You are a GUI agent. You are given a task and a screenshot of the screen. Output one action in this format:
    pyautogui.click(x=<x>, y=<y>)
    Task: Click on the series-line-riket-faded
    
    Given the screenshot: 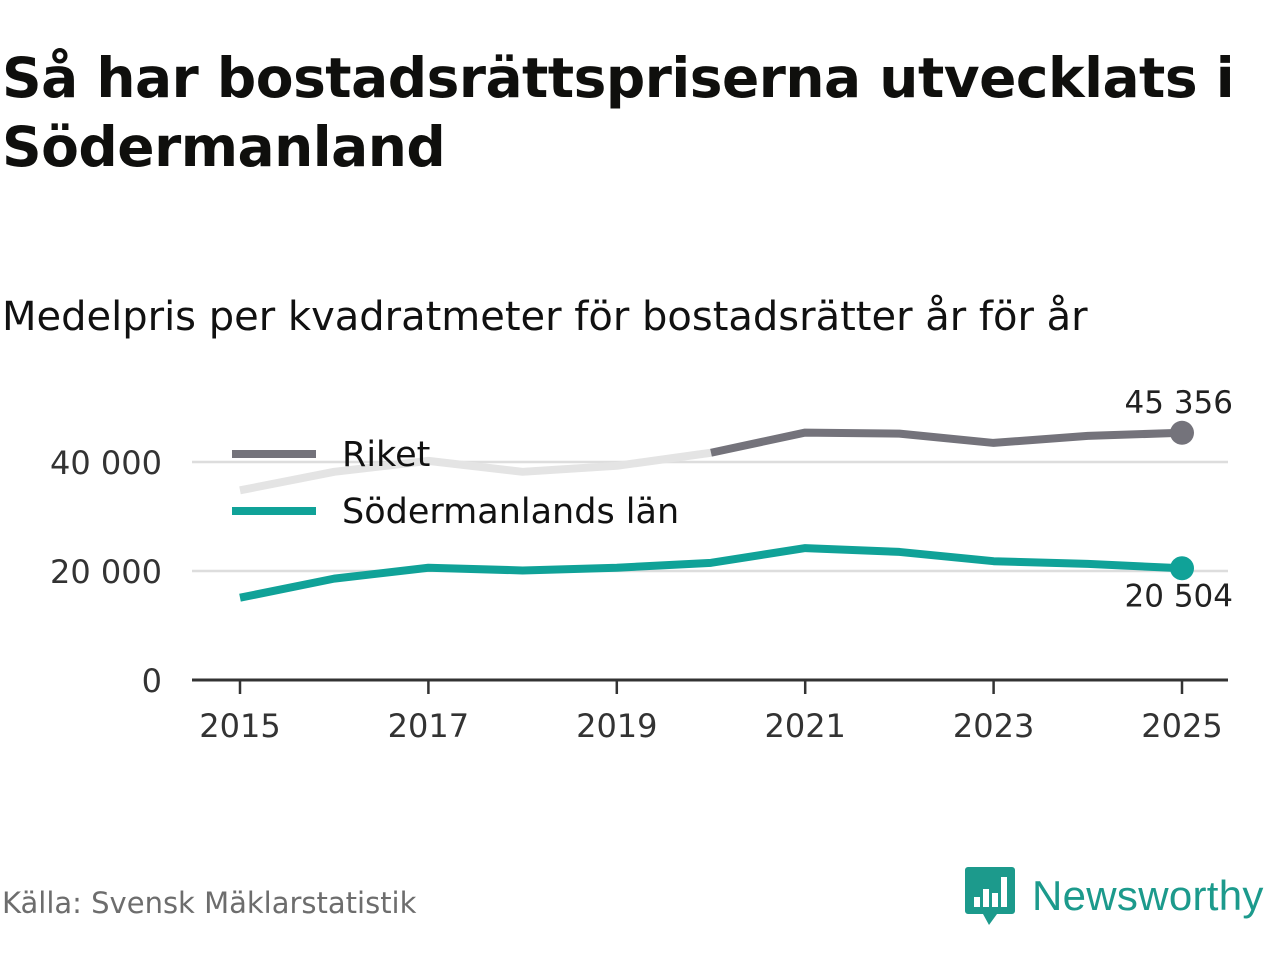 What is the action you would take?
    pyautogui.click(x=475, y=471)
    